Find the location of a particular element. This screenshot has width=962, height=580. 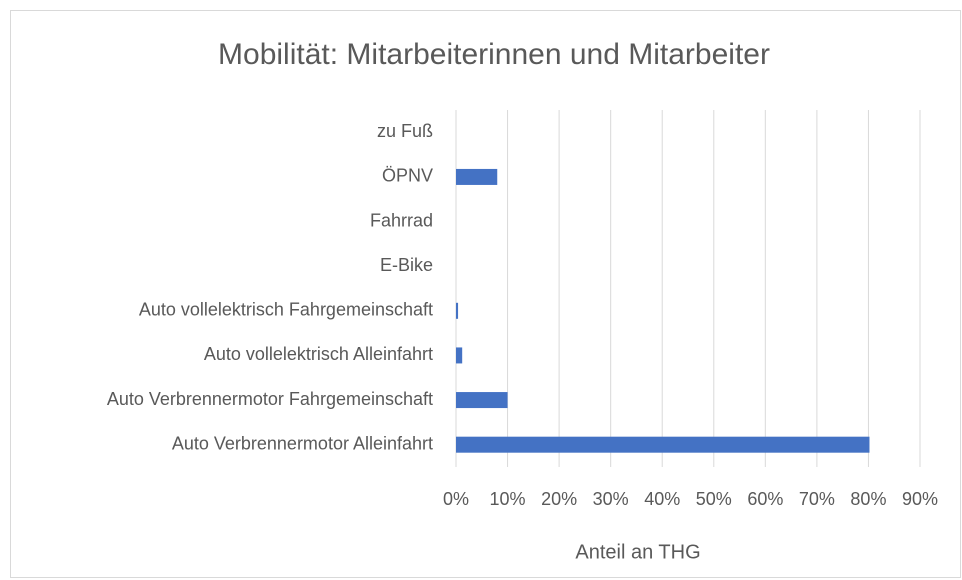

y-tick-label: Fahrrad is located at coordinates (401, 220).